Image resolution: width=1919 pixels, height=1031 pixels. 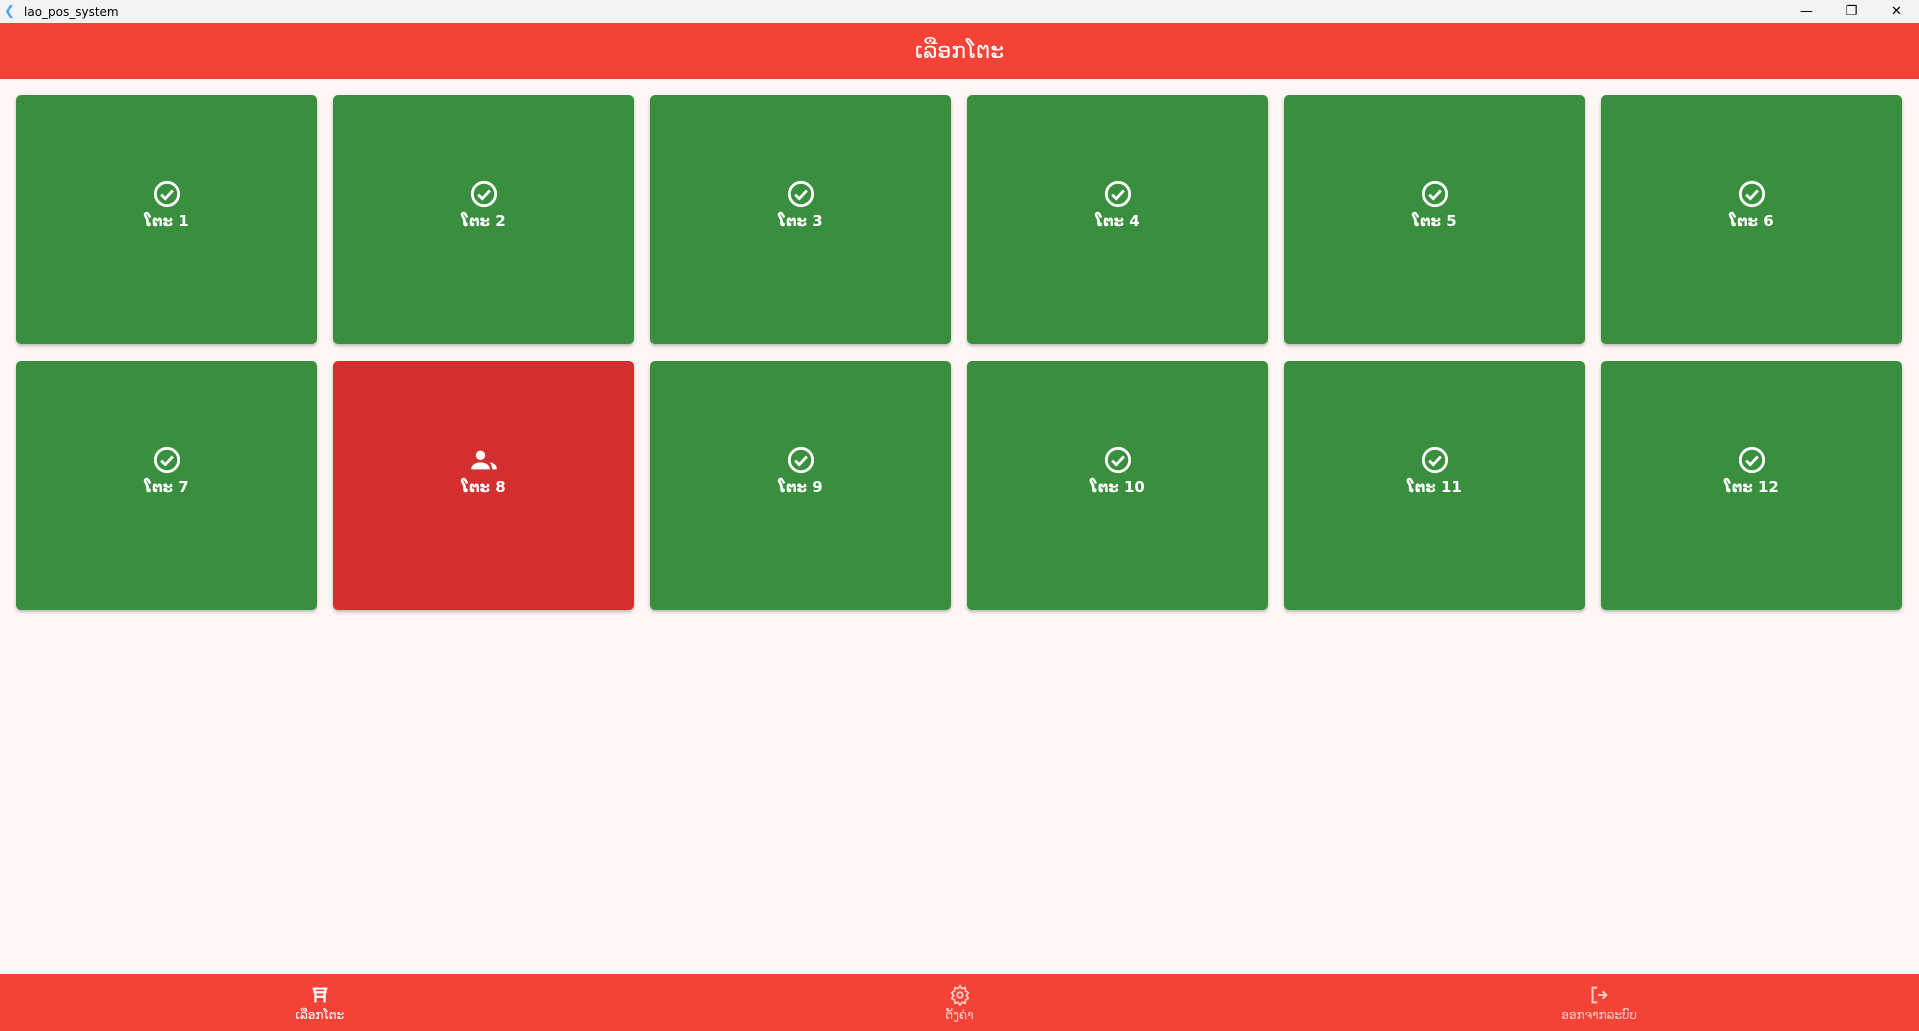 What do you see at coordinates (959, 994) in the screenshot?
I see `gear-icon` at bounding box center [959, 994].